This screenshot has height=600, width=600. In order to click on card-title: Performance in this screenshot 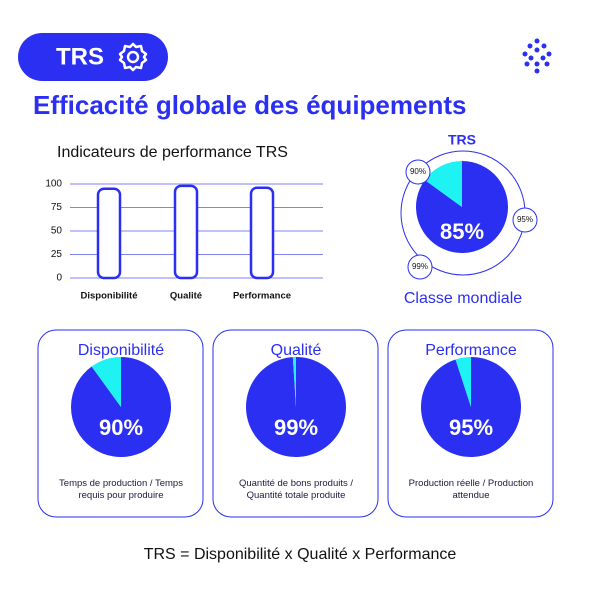, I will do `click(471, 350)`.